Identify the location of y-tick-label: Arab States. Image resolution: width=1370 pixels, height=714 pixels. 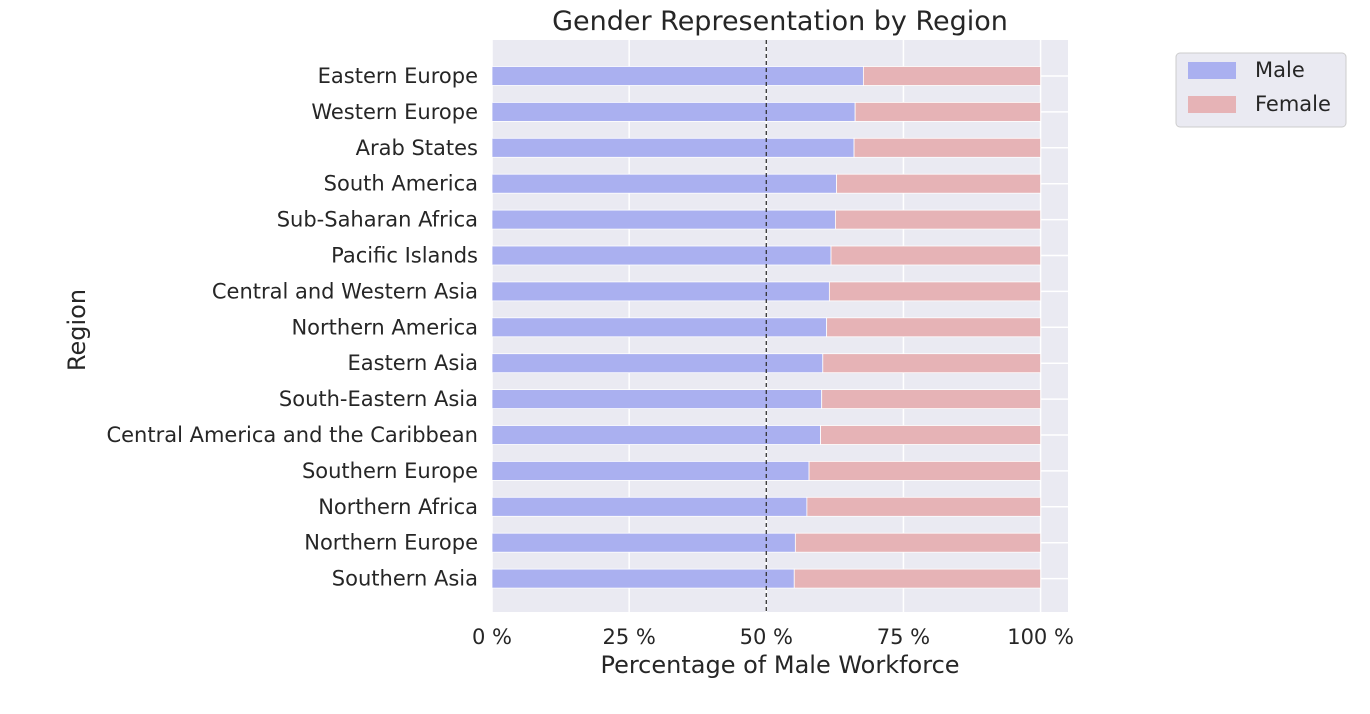
(417, 148).